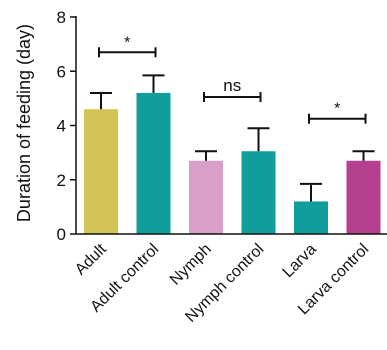 This screenshot has width=387, height=350. Describe the element at coordinates (61, 126) in the screenshot. I see `y-tick-label: 4` at that location.